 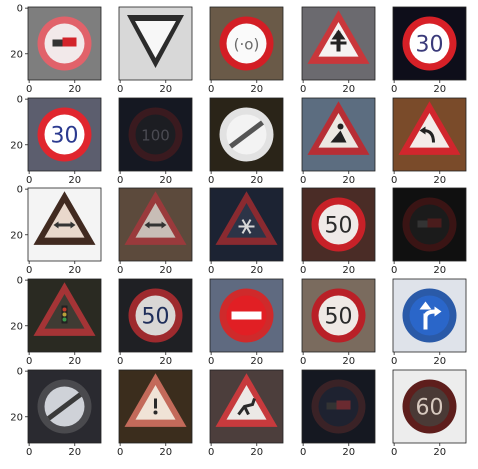 I want to click on panel-7: 100 0 20, so click(x=155, y=141).